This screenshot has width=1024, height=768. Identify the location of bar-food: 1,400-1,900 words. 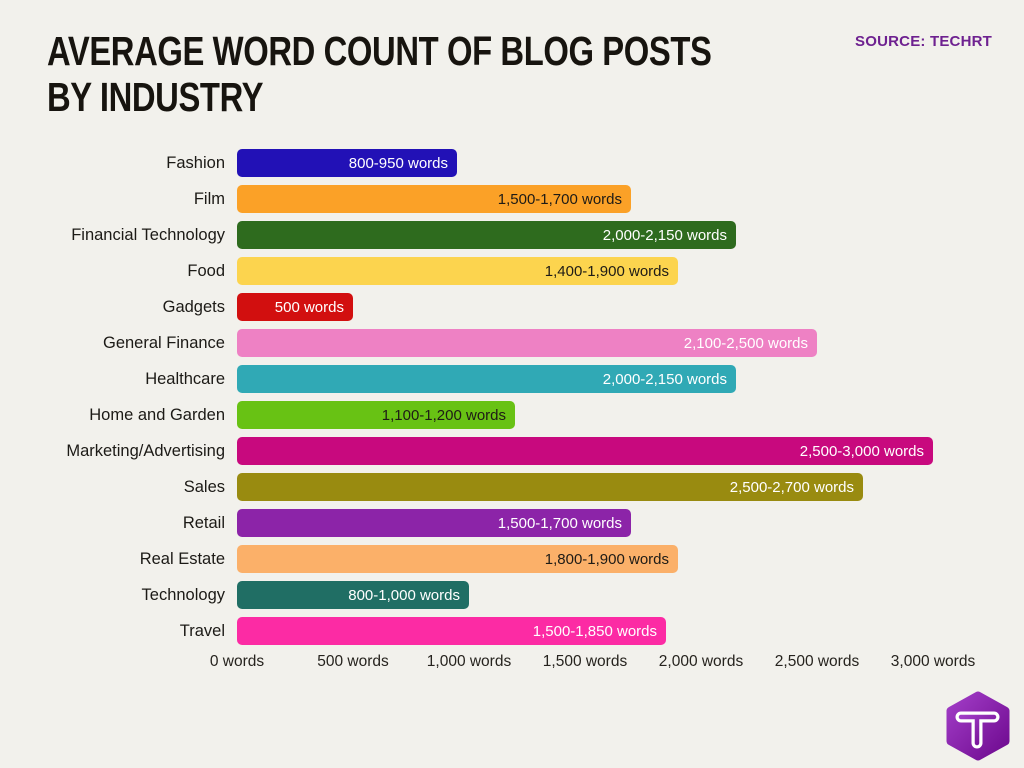
(457, 271).